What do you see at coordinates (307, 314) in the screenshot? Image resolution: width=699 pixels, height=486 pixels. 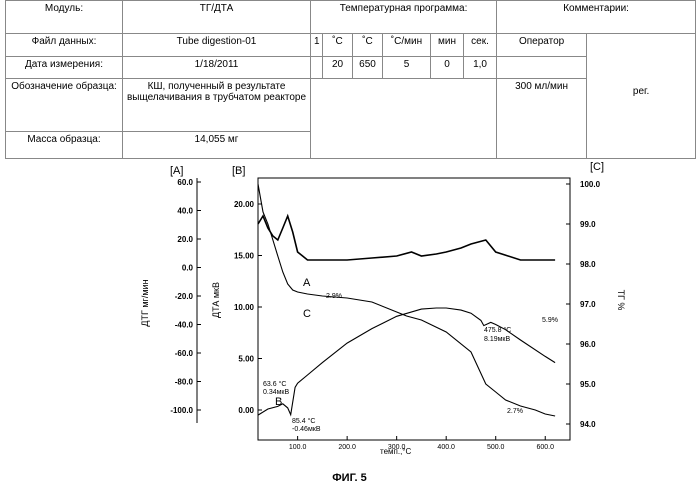 I see `curve-label-c: C` at bounding box center [307, 314].